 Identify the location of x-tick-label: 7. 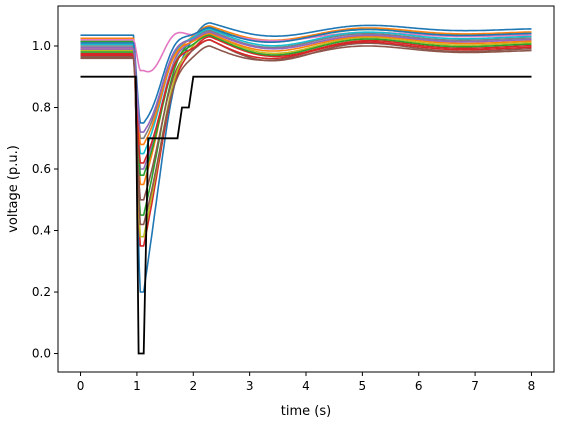
(475, 386).